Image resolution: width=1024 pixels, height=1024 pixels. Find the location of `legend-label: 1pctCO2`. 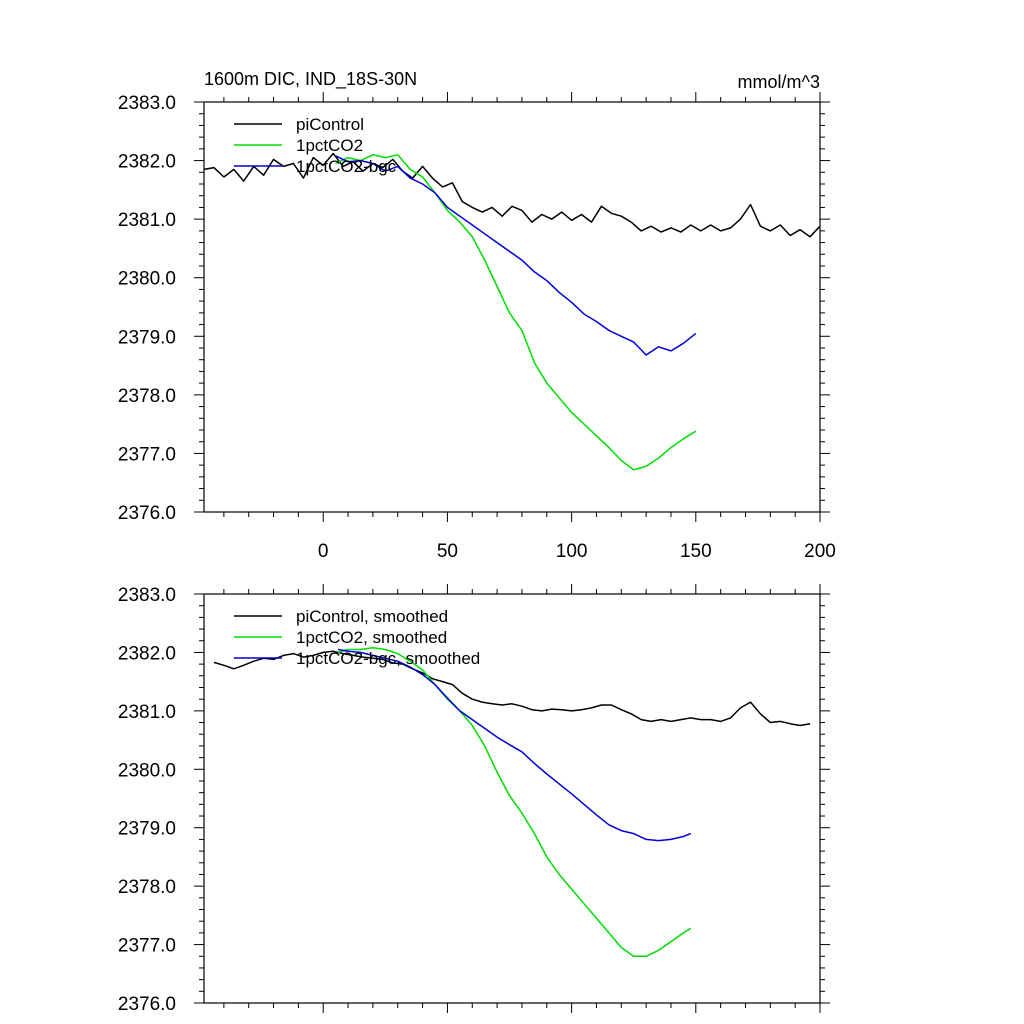

legend-label: 1pctCO2 is located at coordinates (329, 145).